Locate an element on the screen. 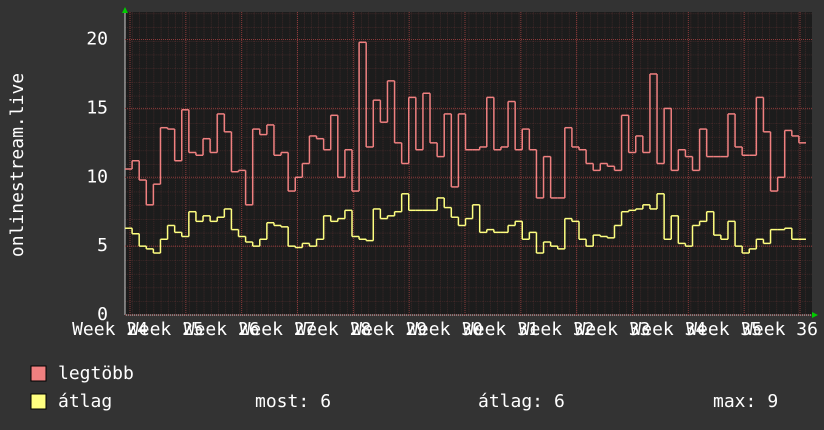 The image size is (824, 430). x-tick-label: Week 28 is located at coordinates (333, 329).